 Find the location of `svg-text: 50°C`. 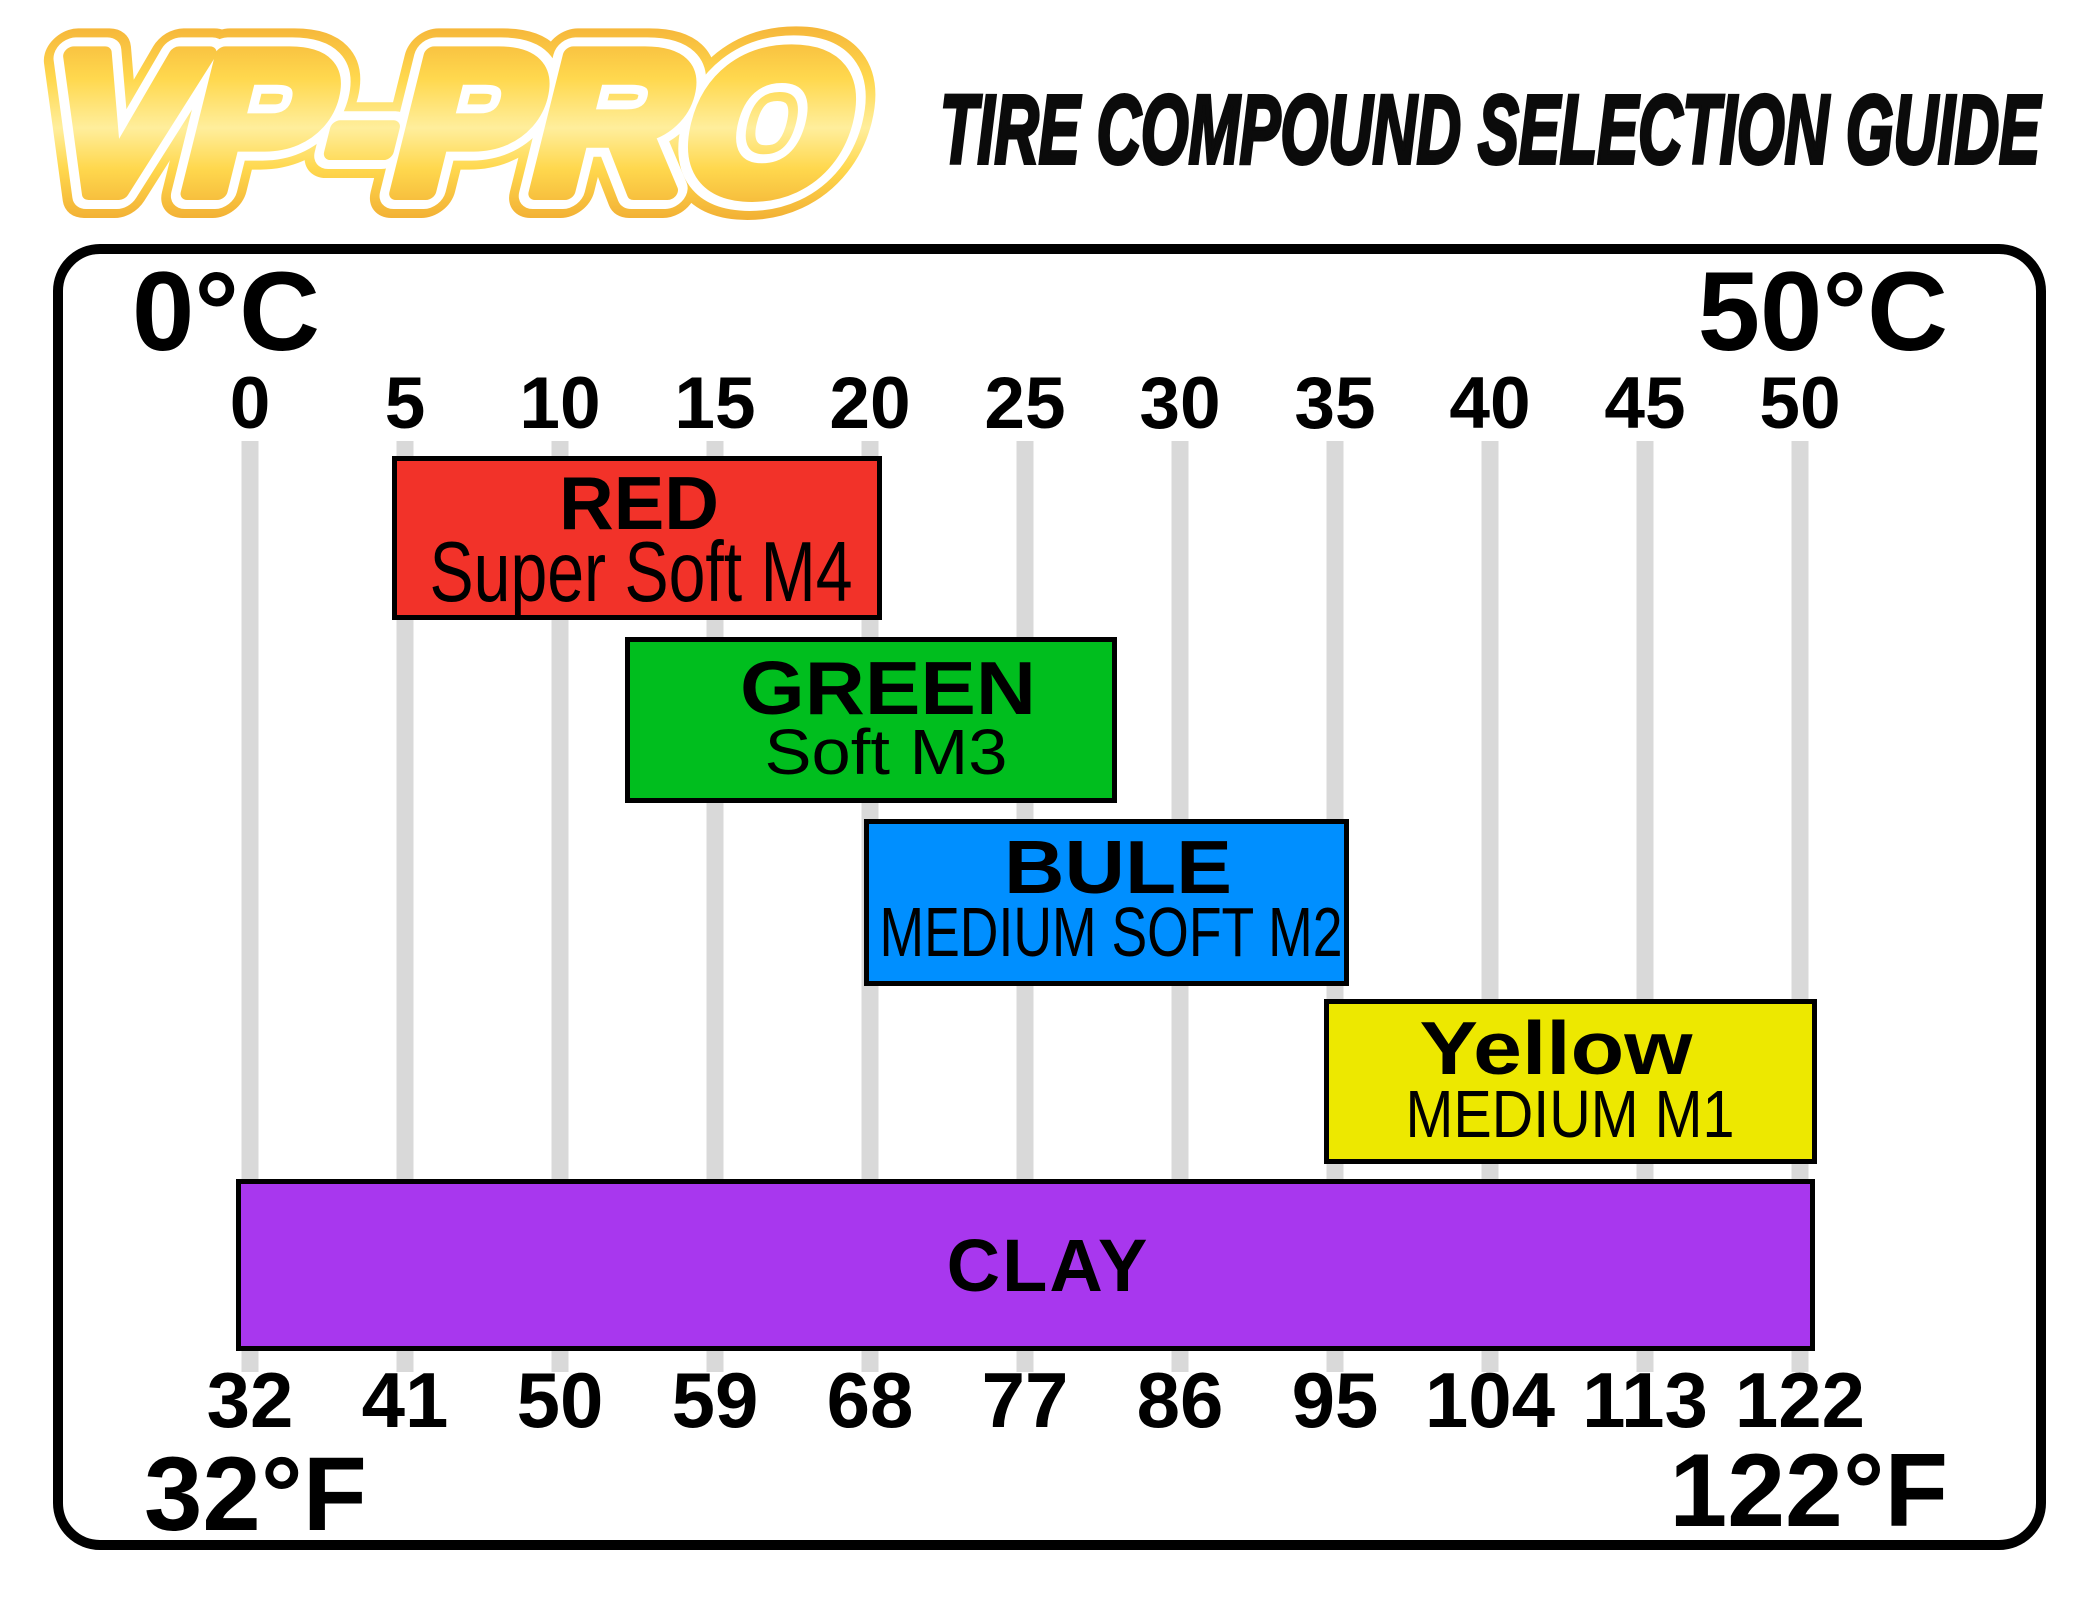

svg-text: 50°C is located at coordinates (1823, 311).